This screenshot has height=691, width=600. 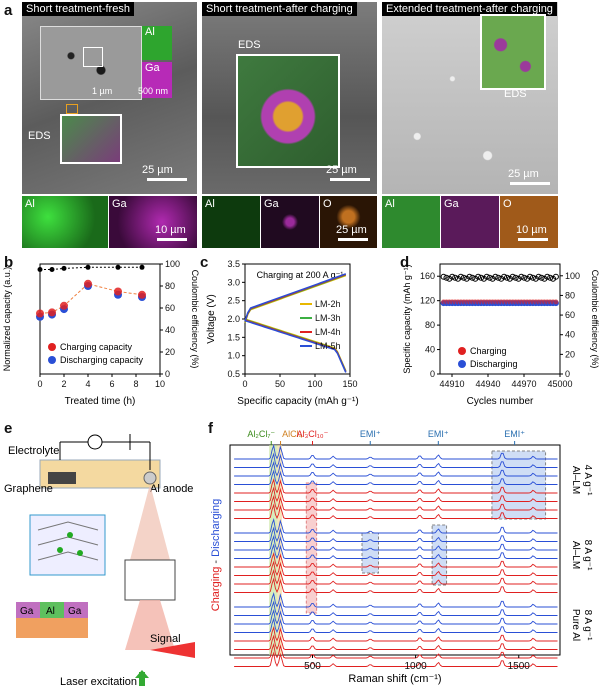 I want to click on y-tick-label: 2.5, so click(x=233, y=301).